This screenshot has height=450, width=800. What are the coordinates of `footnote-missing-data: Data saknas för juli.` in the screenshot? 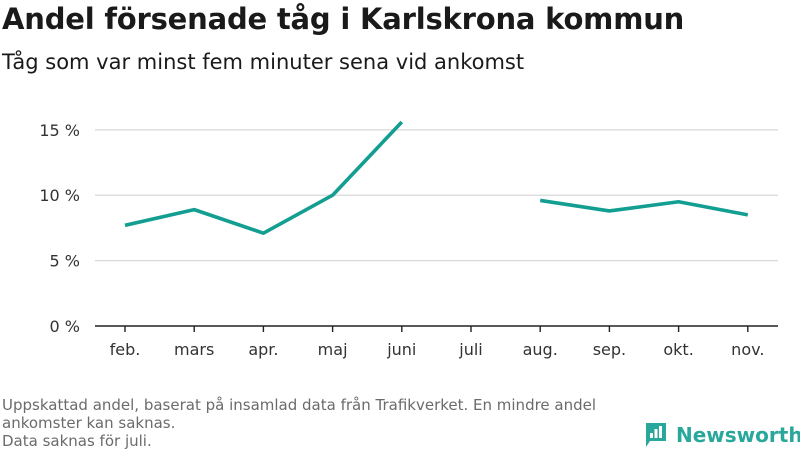 It's located at (77, 441).